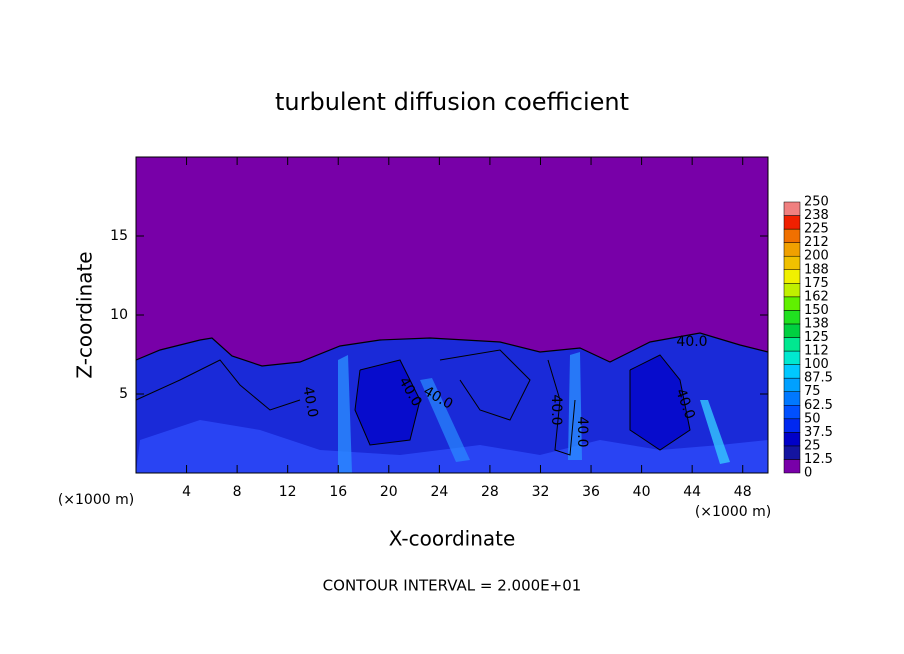 The width and height of the screenshot is (904, 654). I want to click on colorbar-label: 37.5, so click(818, 432).